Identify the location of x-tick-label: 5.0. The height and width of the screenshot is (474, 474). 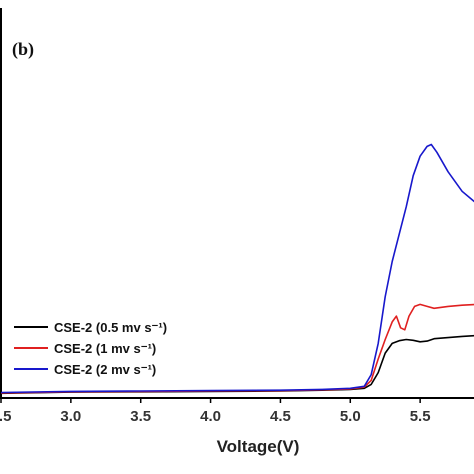
(350, 416).